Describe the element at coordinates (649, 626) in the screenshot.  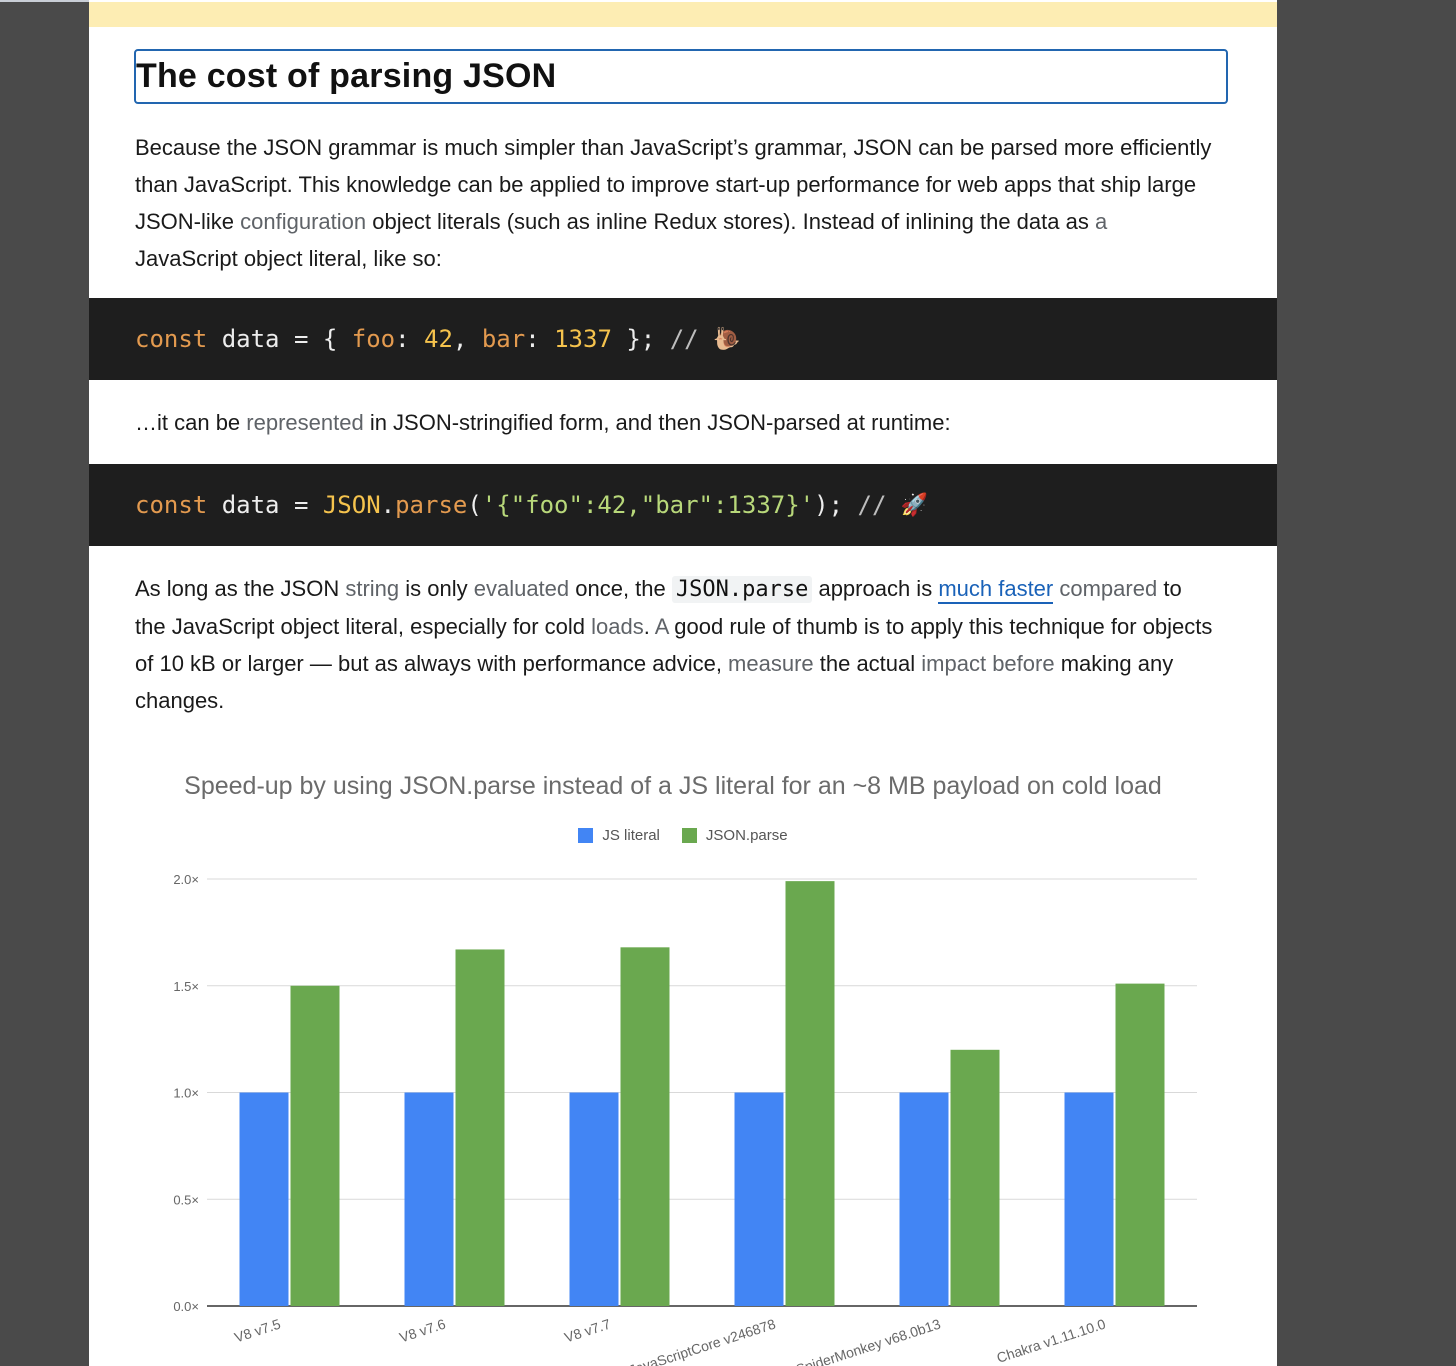
I see `text-span: .` at that location.